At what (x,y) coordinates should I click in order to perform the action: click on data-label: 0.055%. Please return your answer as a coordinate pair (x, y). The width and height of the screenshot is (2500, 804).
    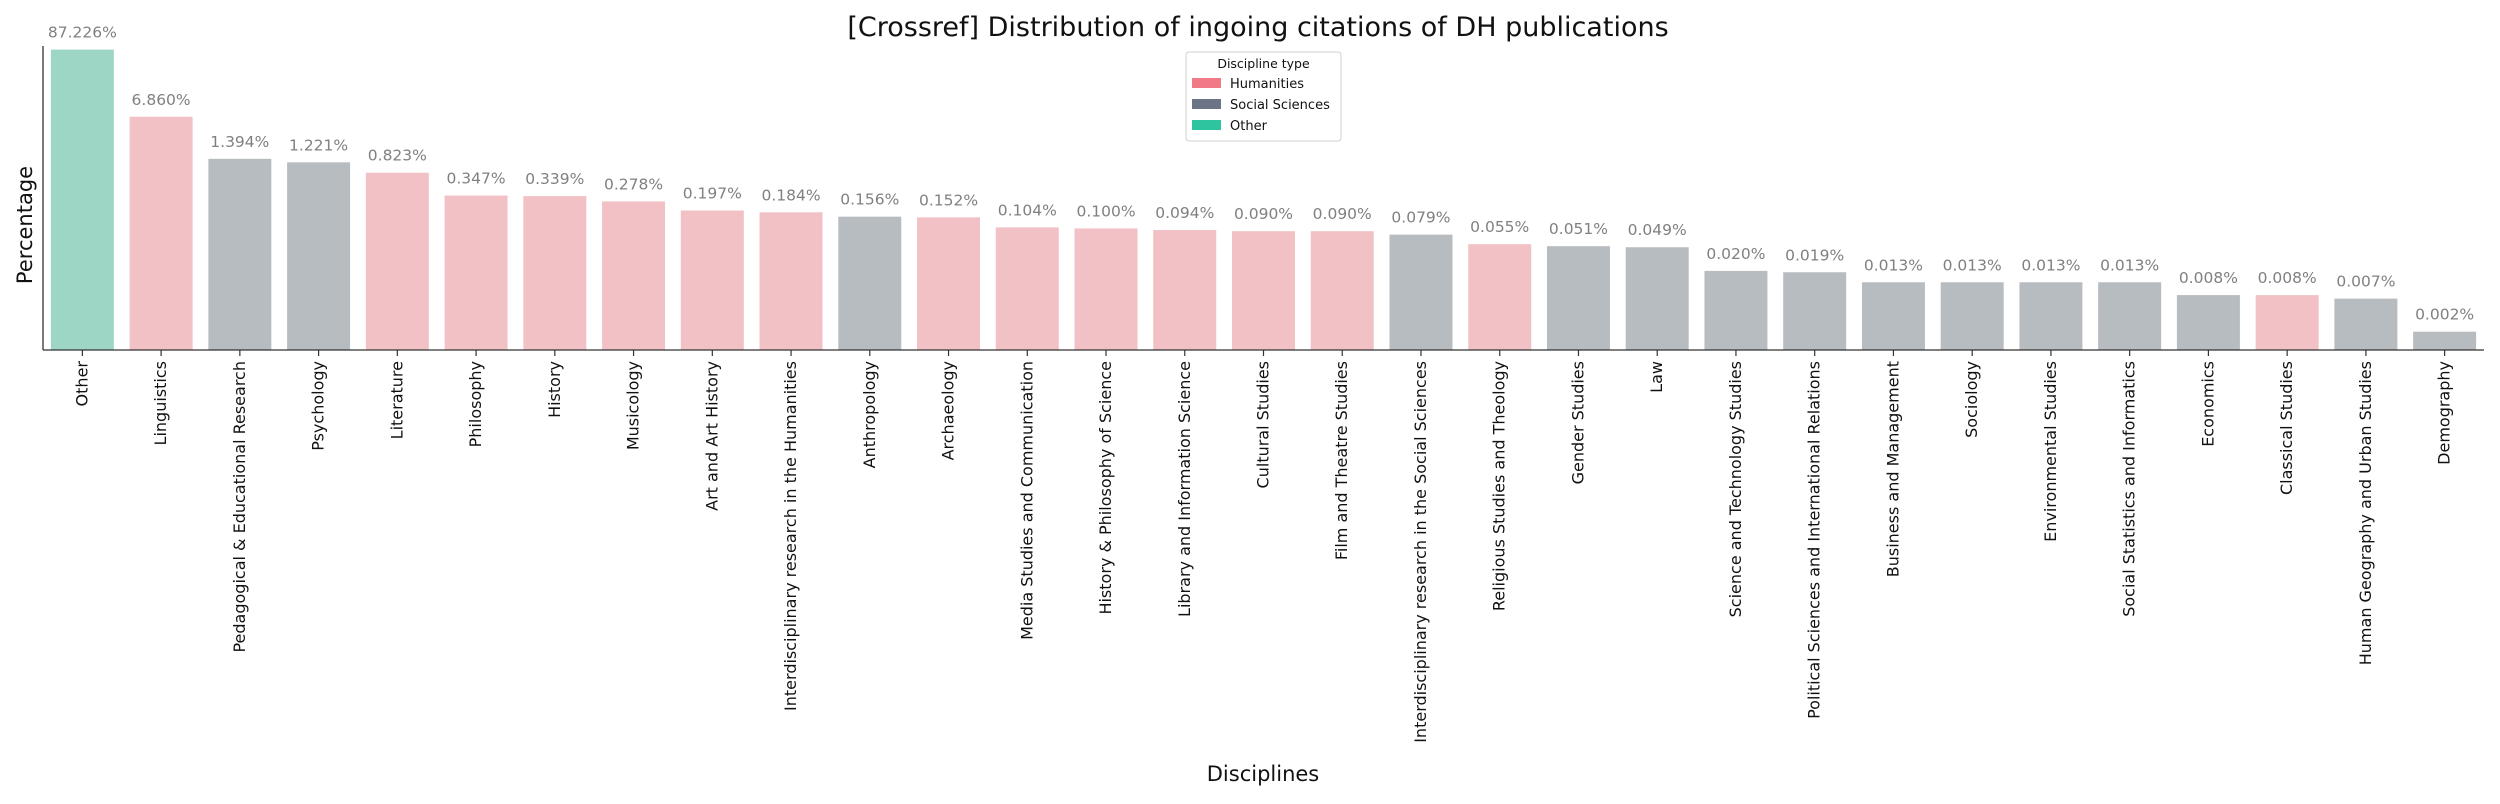
    Looking at the image, I should click on (1499, 227).